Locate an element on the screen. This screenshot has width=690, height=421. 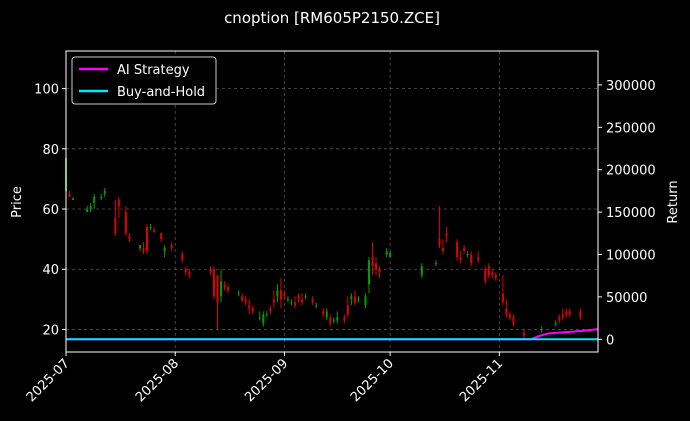
chart-title: cnoption [RM605P2150.ZCE] is located at coordinates (332, 18).